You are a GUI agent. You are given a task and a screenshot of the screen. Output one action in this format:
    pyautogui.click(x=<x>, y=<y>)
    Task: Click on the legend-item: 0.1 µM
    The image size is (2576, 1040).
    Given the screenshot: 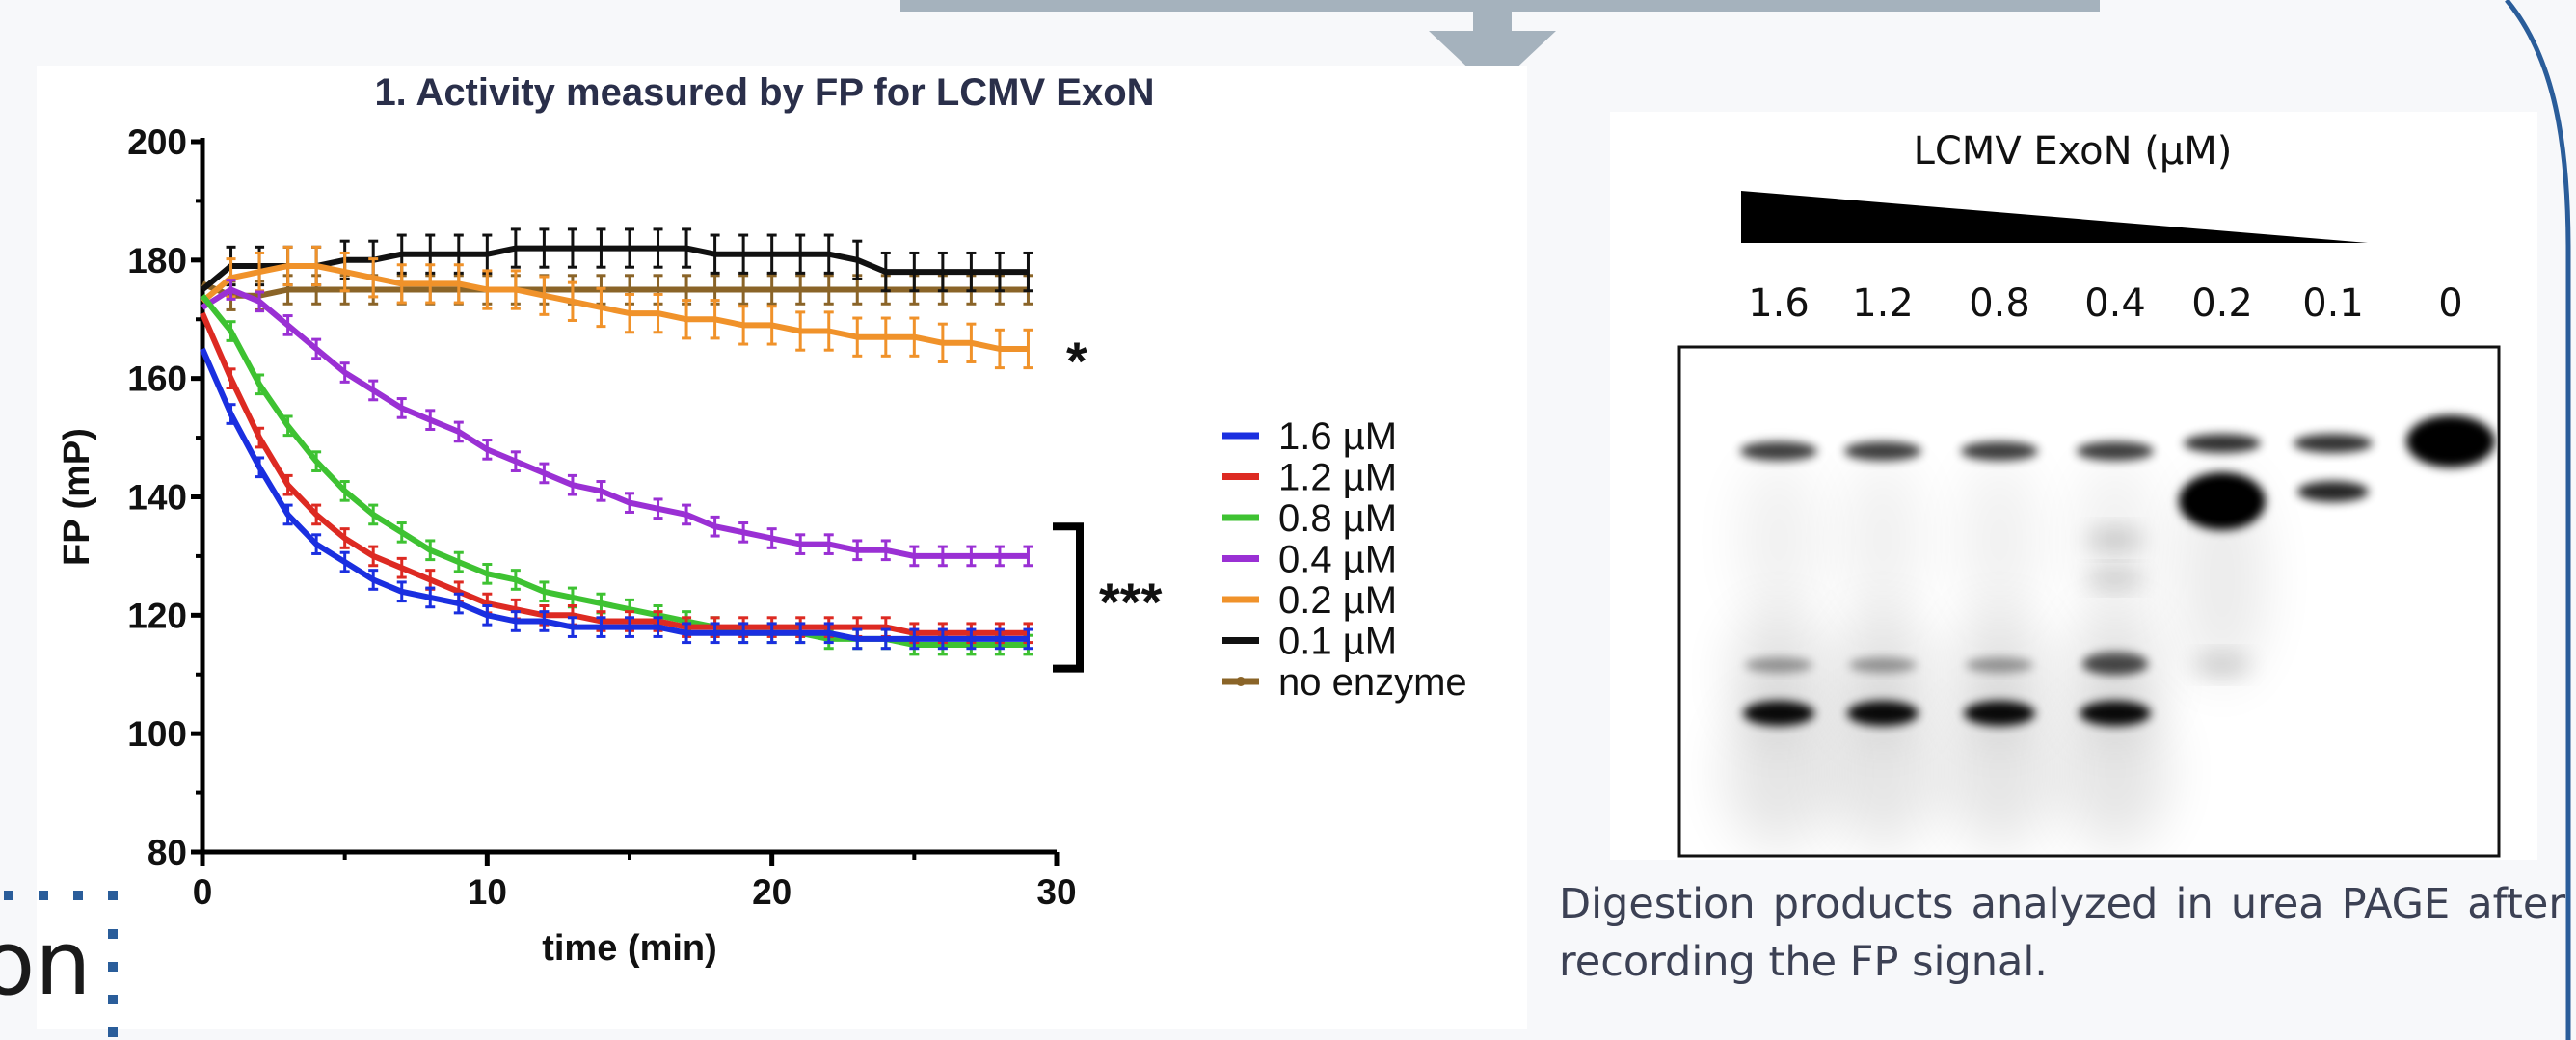 What is the action you would take?
    pyautogui.click(x=1310, y=642)
    